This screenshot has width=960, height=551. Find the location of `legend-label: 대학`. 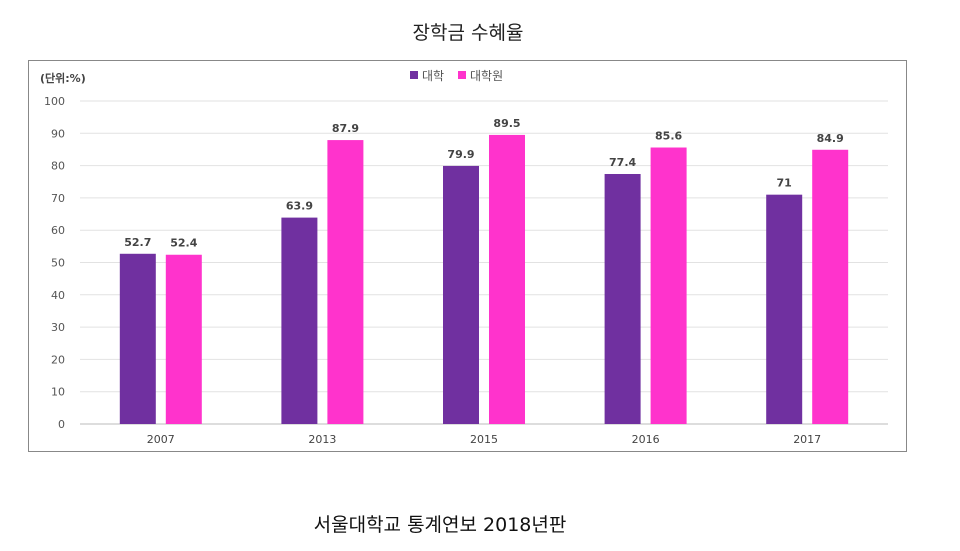

legend-label: 대학 is located at coordinates (433, 76).